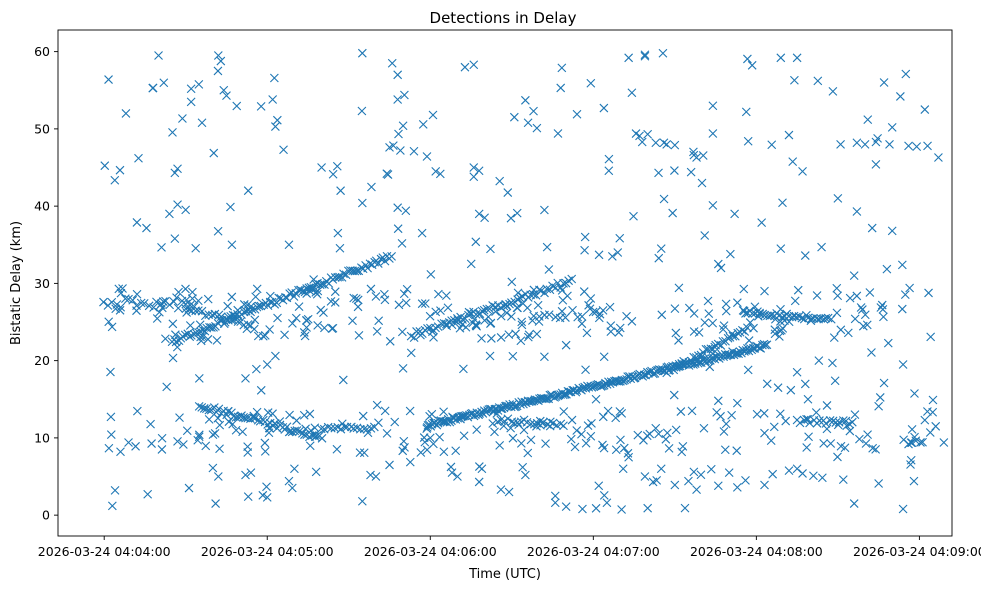 The image size is (981, 590). Describe the element at coordinates (42, 360) in the screenshot. I see `y-tick-label: 20` at that location.